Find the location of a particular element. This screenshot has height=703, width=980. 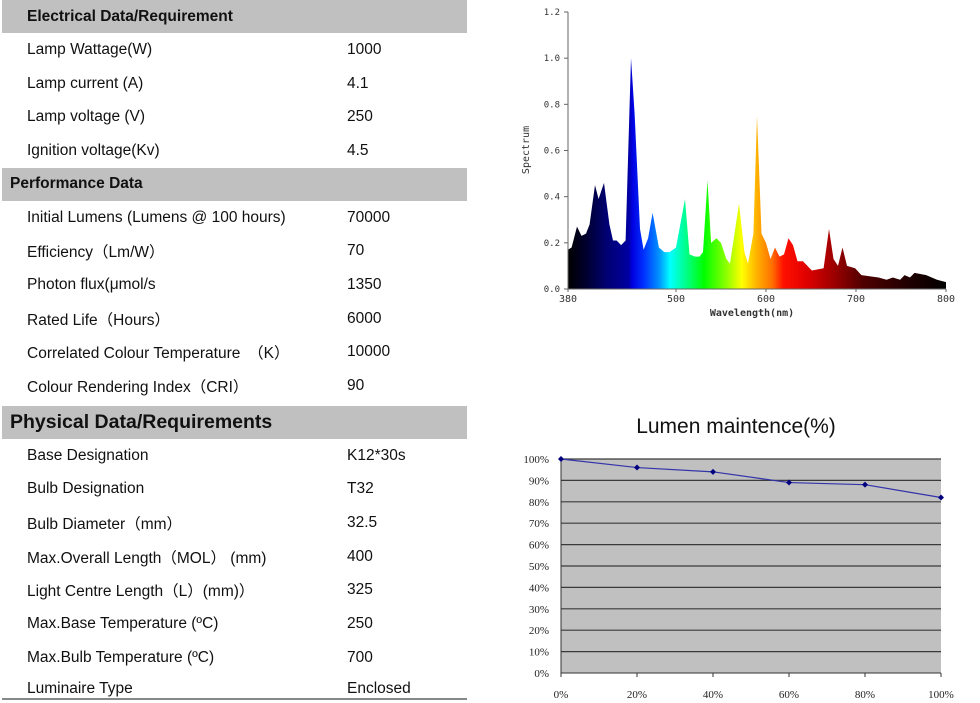

row-label: Efficiency（Lm/W） is located at coordinates (96, 253).